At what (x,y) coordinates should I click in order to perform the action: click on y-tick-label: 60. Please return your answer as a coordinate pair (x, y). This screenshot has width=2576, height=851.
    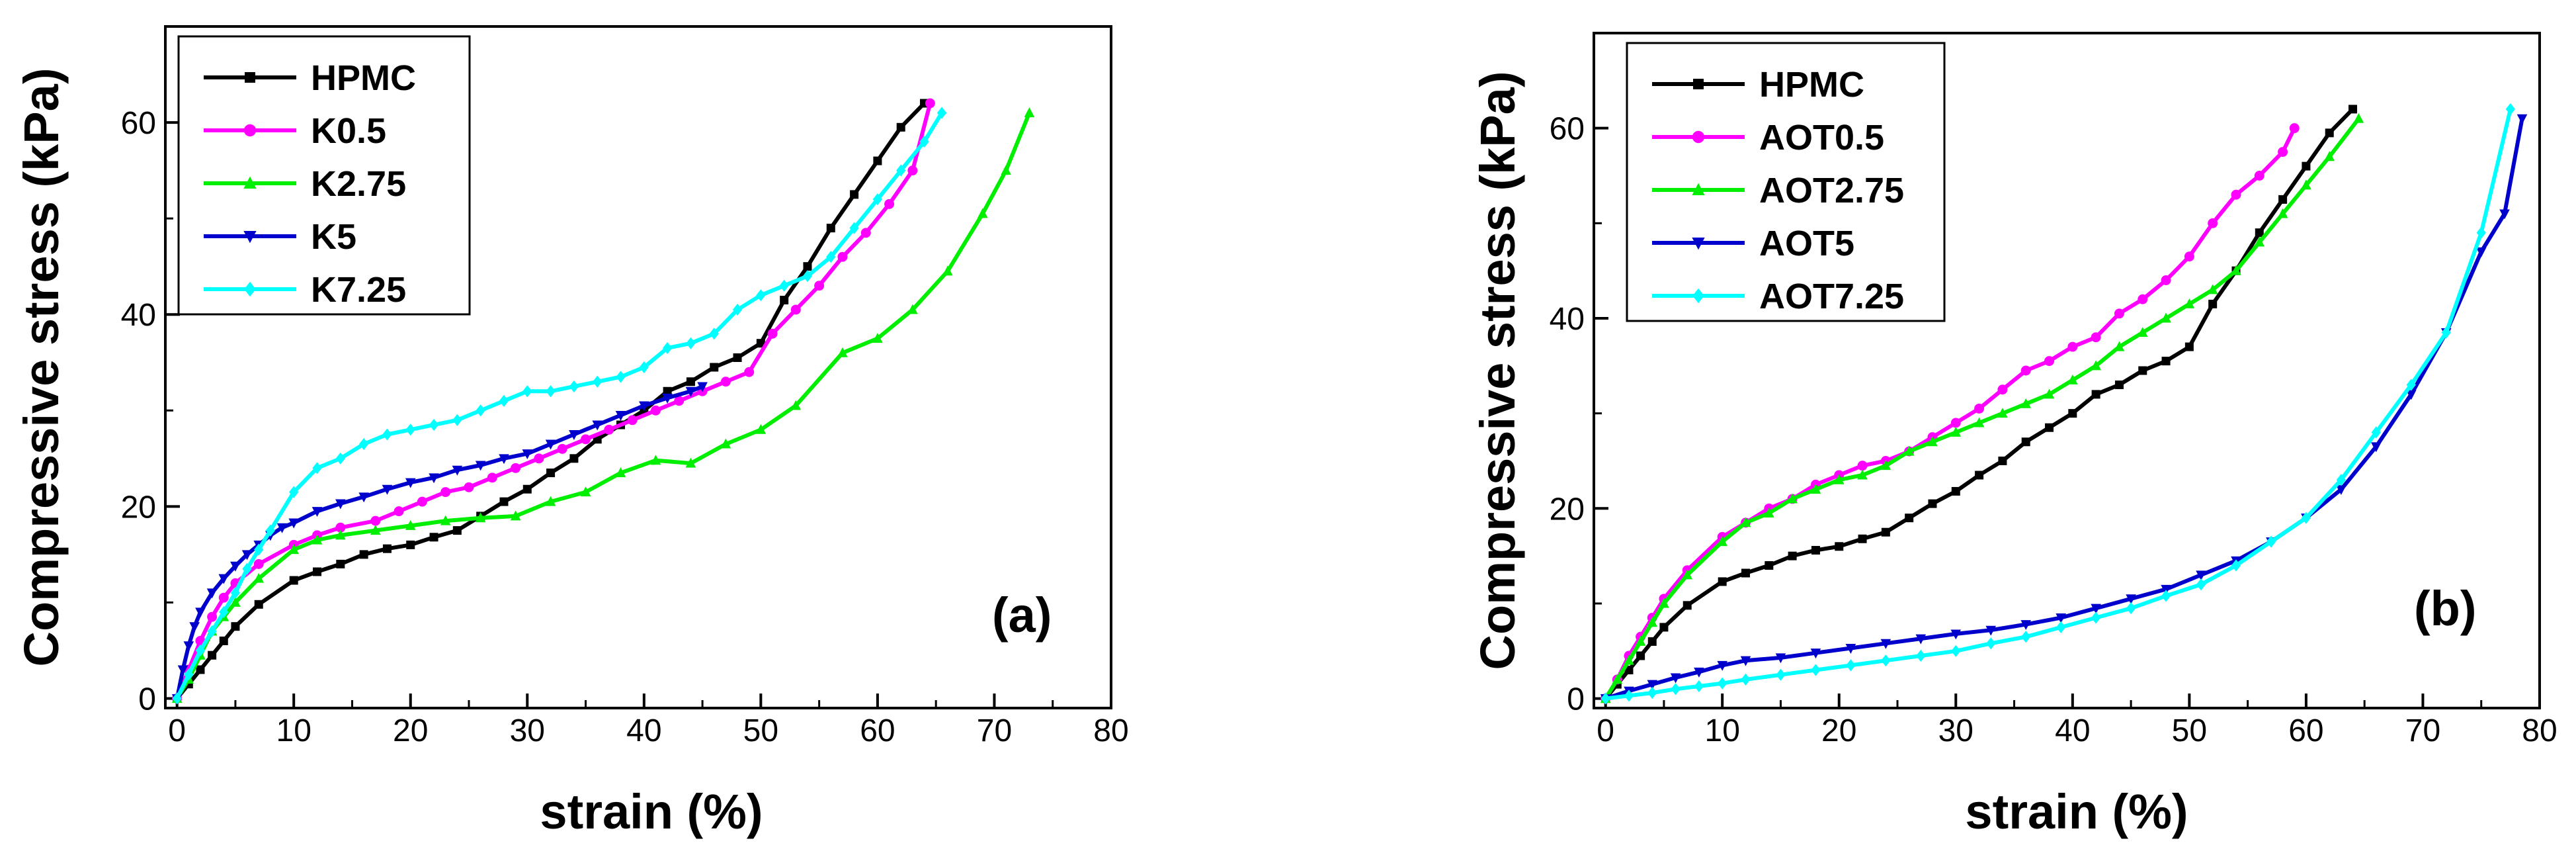
    Looking at the image, I should click on (138, 123).